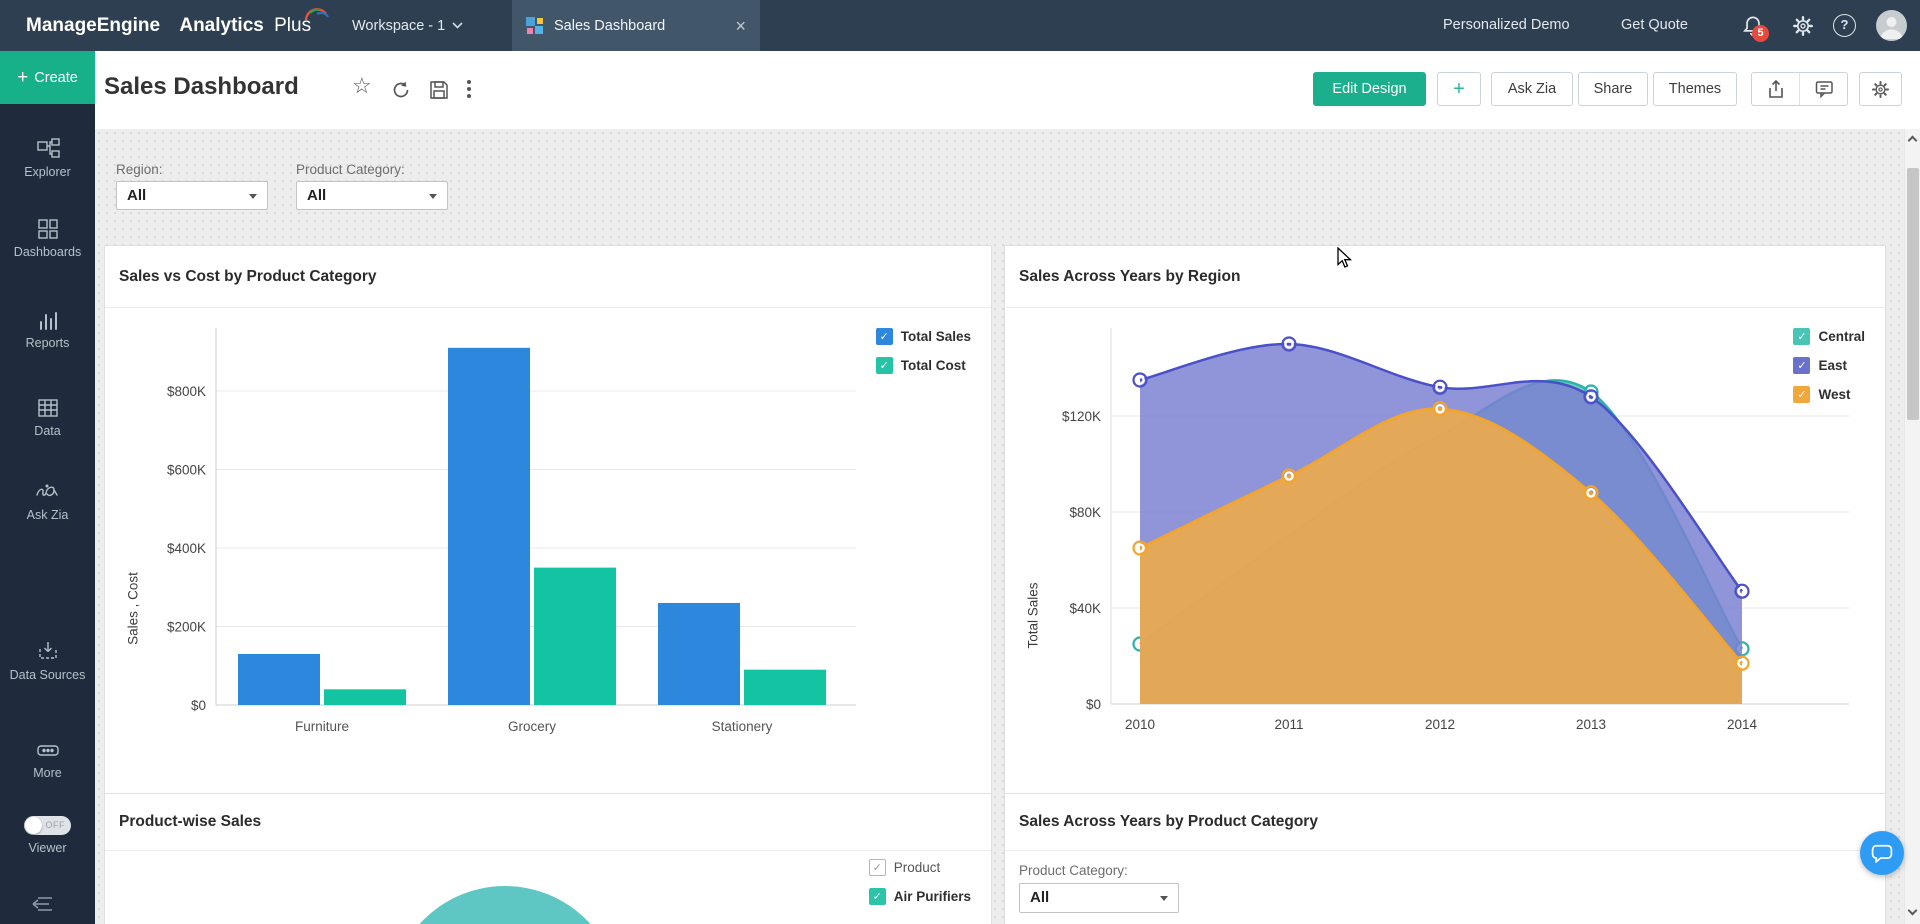 The image size is (1920, 924). What do you see at coordinates (56, 77) in the screenshot?
I see `create-label: Create` at bounding box center [56, 77].